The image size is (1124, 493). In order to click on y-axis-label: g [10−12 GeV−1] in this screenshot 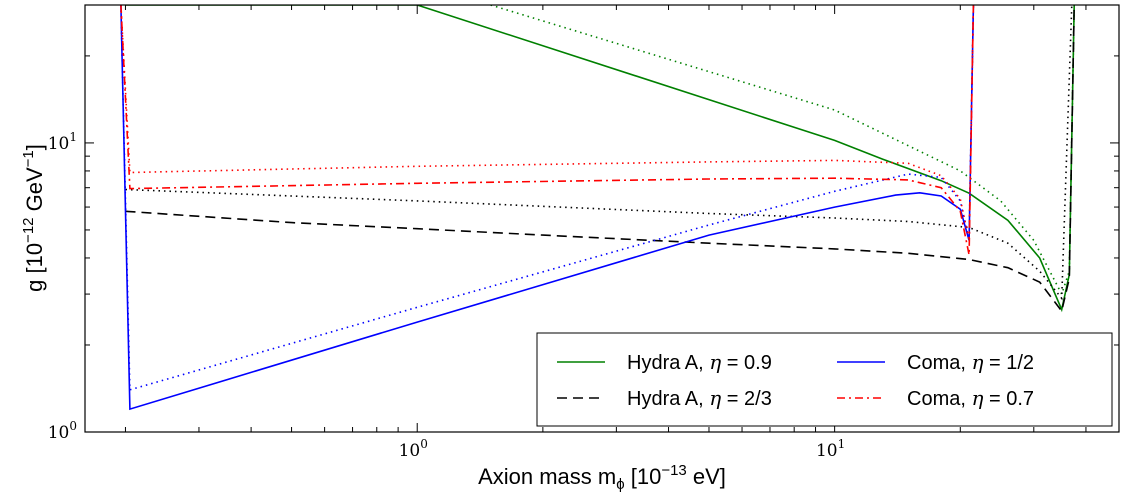, I will do `click(33, 218)`.